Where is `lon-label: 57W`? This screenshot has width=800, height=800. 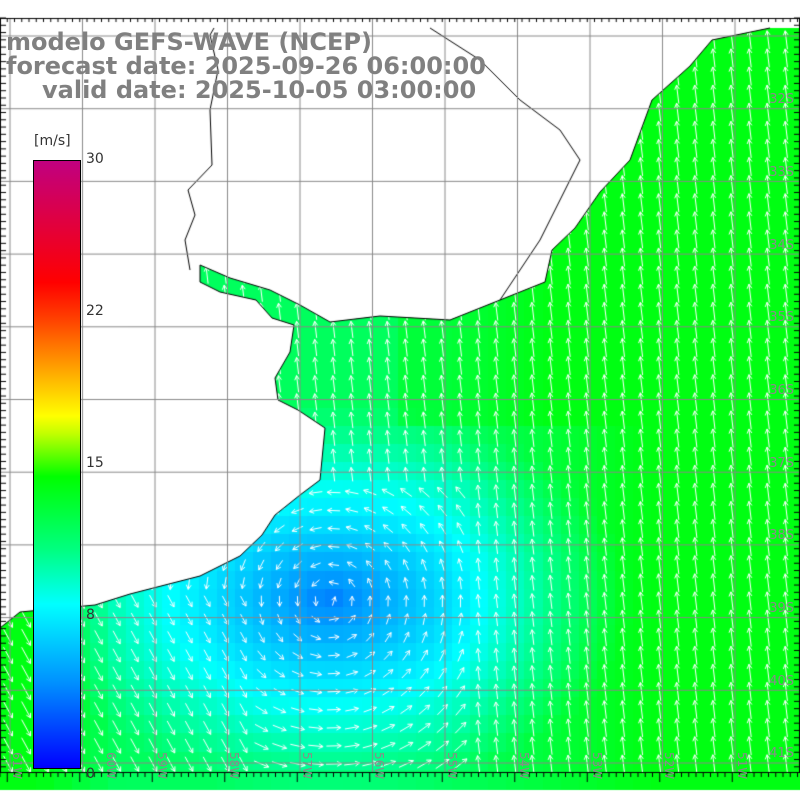
lon-label: 57W is located at coordinates (307, 766).